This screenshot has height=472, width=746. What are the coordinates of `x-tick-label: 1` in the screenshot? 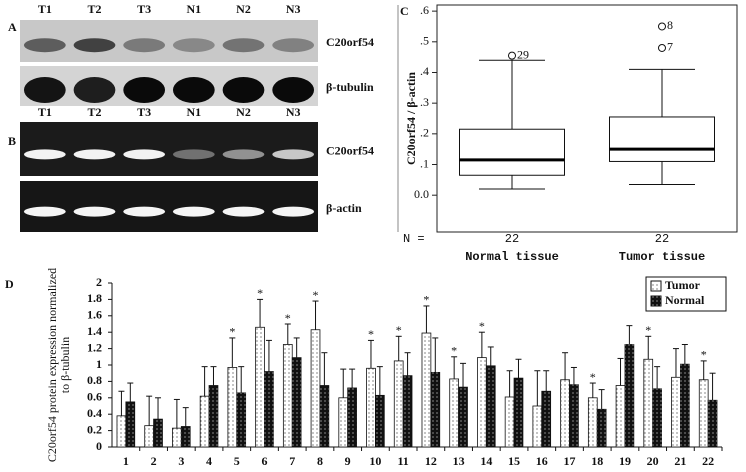 It's located at (126, 461).